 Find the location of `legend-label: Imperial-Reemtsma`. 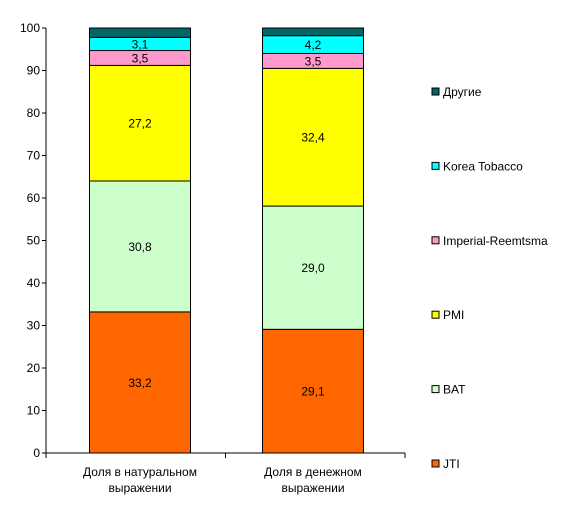

legend-label: Imperial-Reemtsma is located at coordinates (495, 241).